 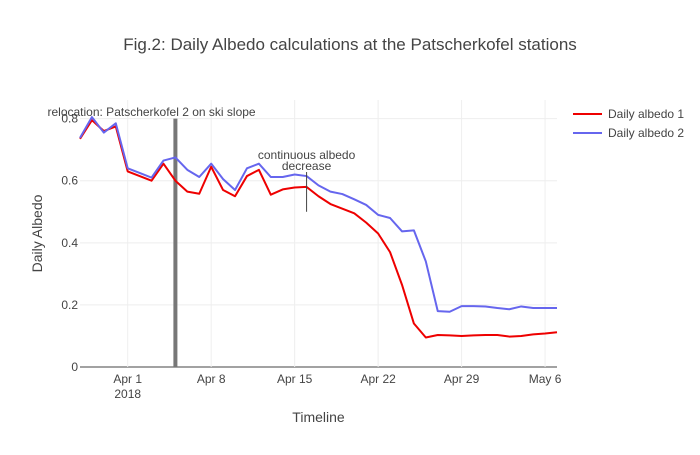 I want to click on legend-label: Daily albedo 2, so click(x=646, y=133).